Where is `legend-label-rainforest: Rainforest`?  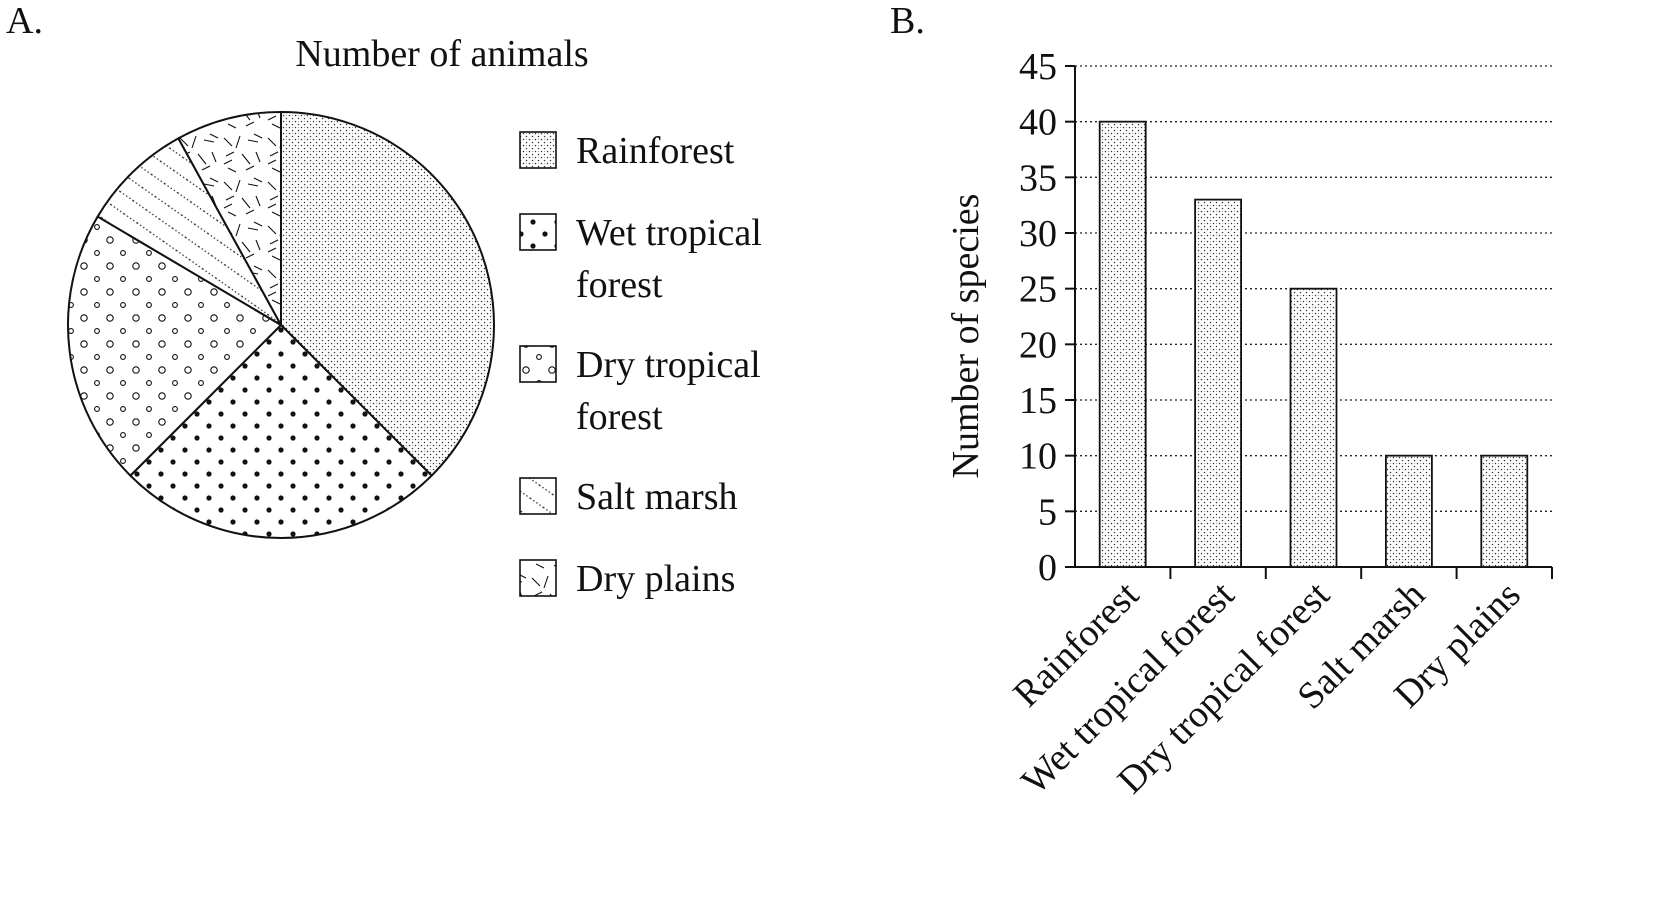 legend-label-rainforest: Rainforest is located at coordinates (655, 151).